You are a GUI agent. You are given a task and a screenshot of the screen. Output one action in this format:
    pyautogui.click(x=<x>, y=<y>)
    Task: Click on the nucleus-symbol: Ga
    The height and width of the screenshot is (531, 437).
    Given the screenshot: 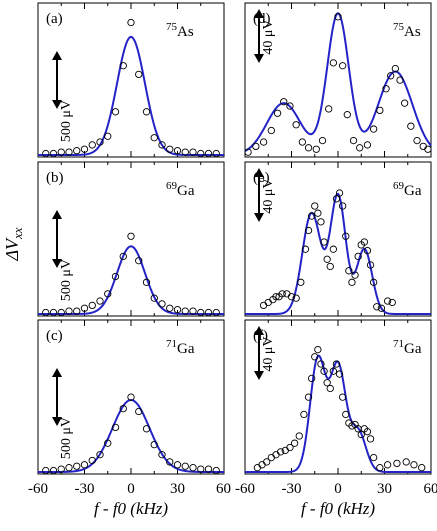 What is the action you would take?
    pyautogui.click(x=186, y=191)
    